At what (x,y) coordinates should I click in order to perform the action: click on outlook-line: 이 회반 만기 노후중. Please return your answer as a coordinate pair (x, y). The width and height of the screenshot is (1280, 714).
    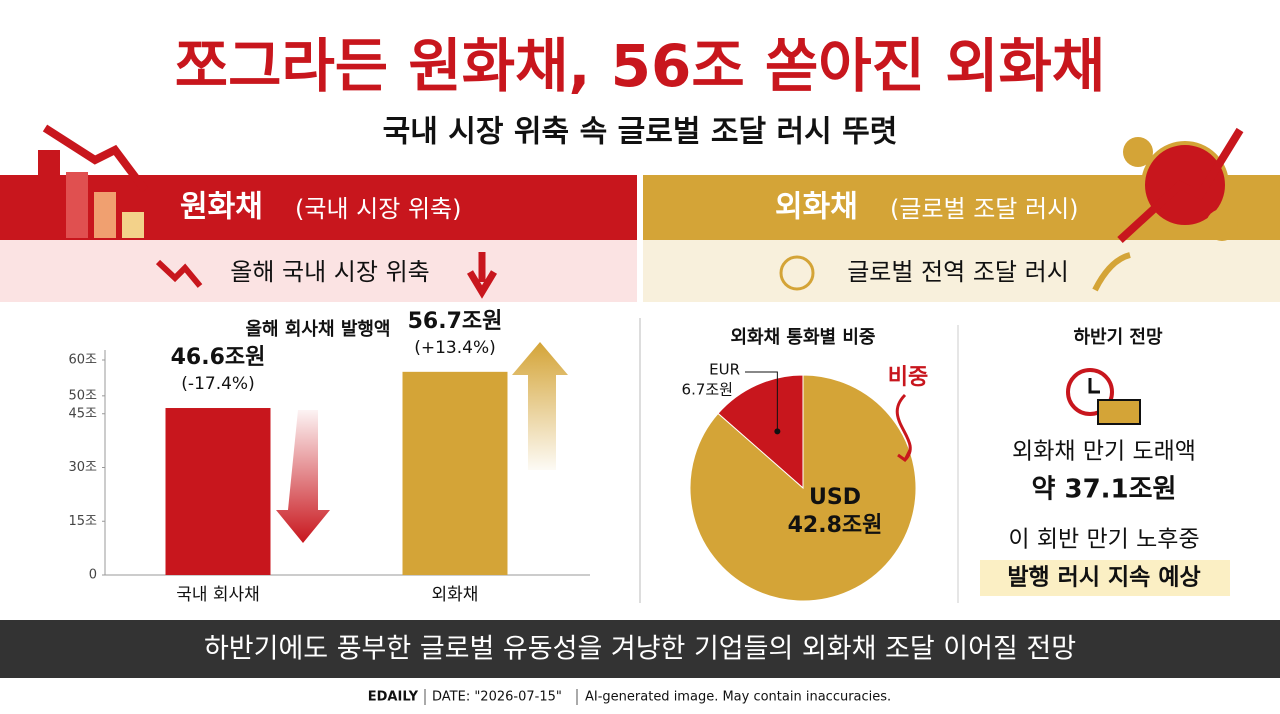
    Looking at the image, I should click on (1103, 540).